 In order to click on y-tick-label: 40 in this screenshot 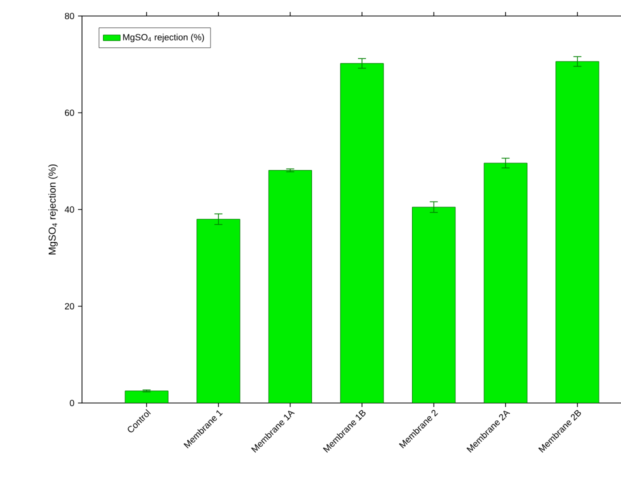, I will do `click(69, 209)`.